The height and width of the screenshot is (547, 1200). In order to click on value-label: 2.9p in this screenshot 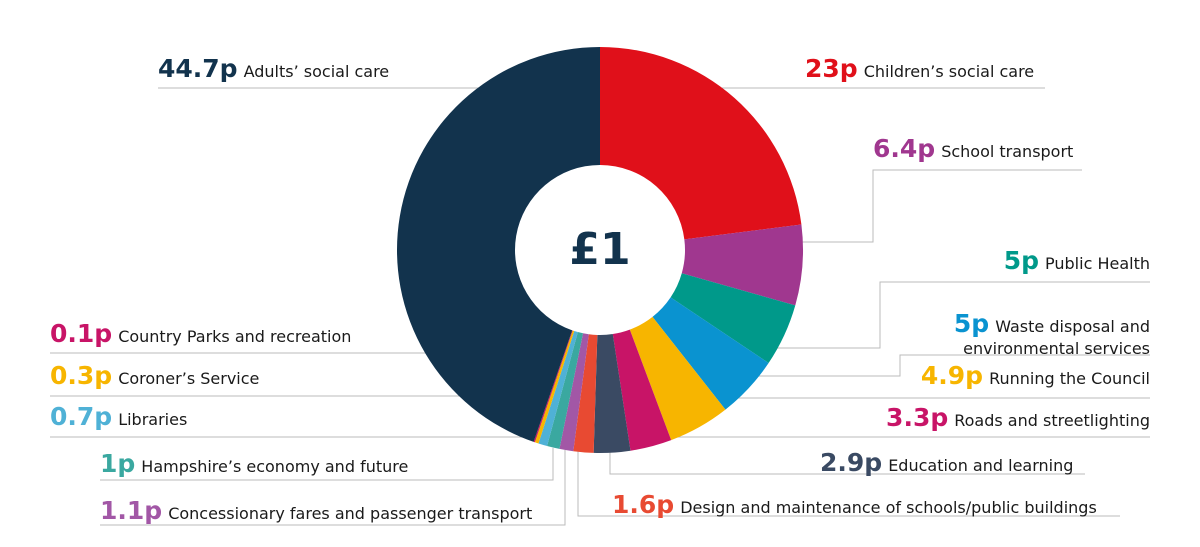, I will do `click(851, 462)`.